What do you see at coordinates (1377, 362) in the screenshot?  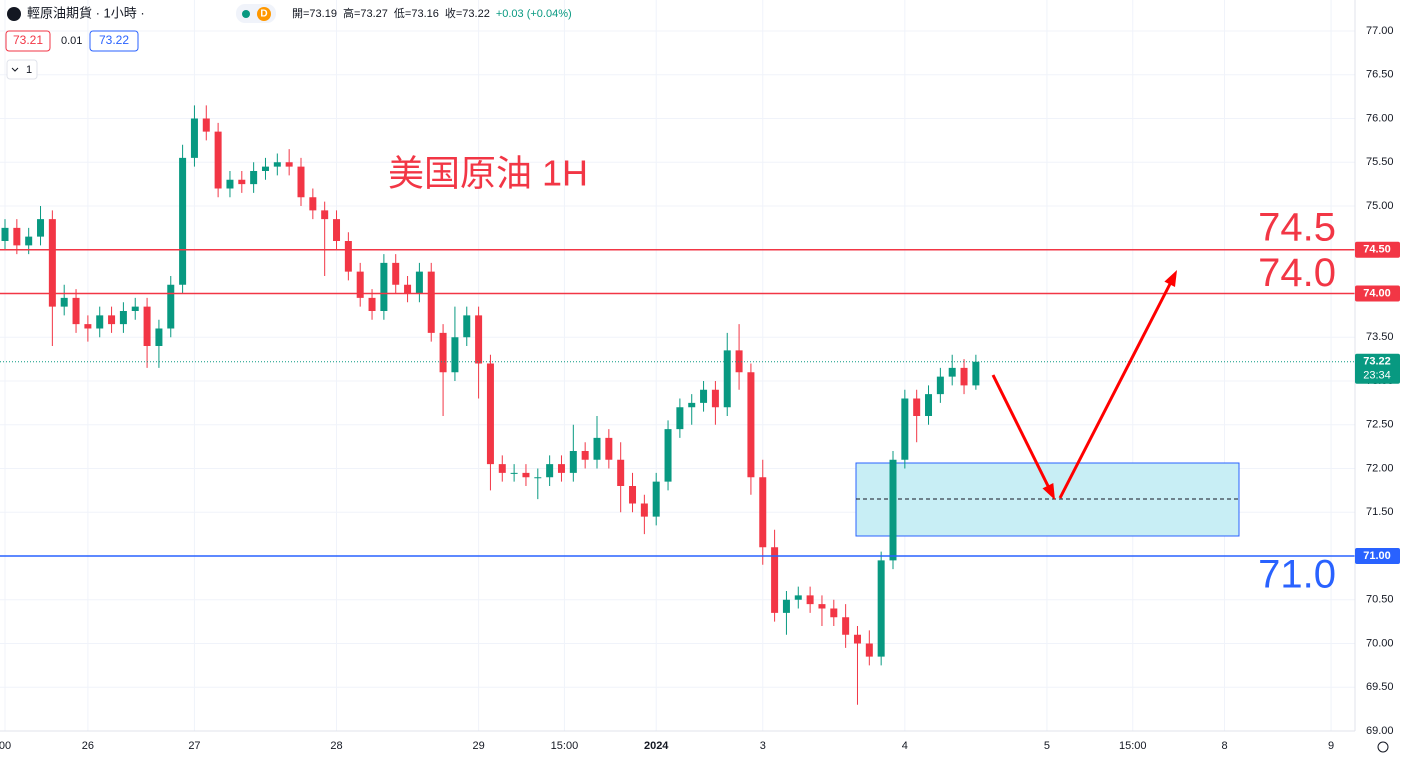 I see `last-price-label: 73.22` at bounding box center [1377, 362].